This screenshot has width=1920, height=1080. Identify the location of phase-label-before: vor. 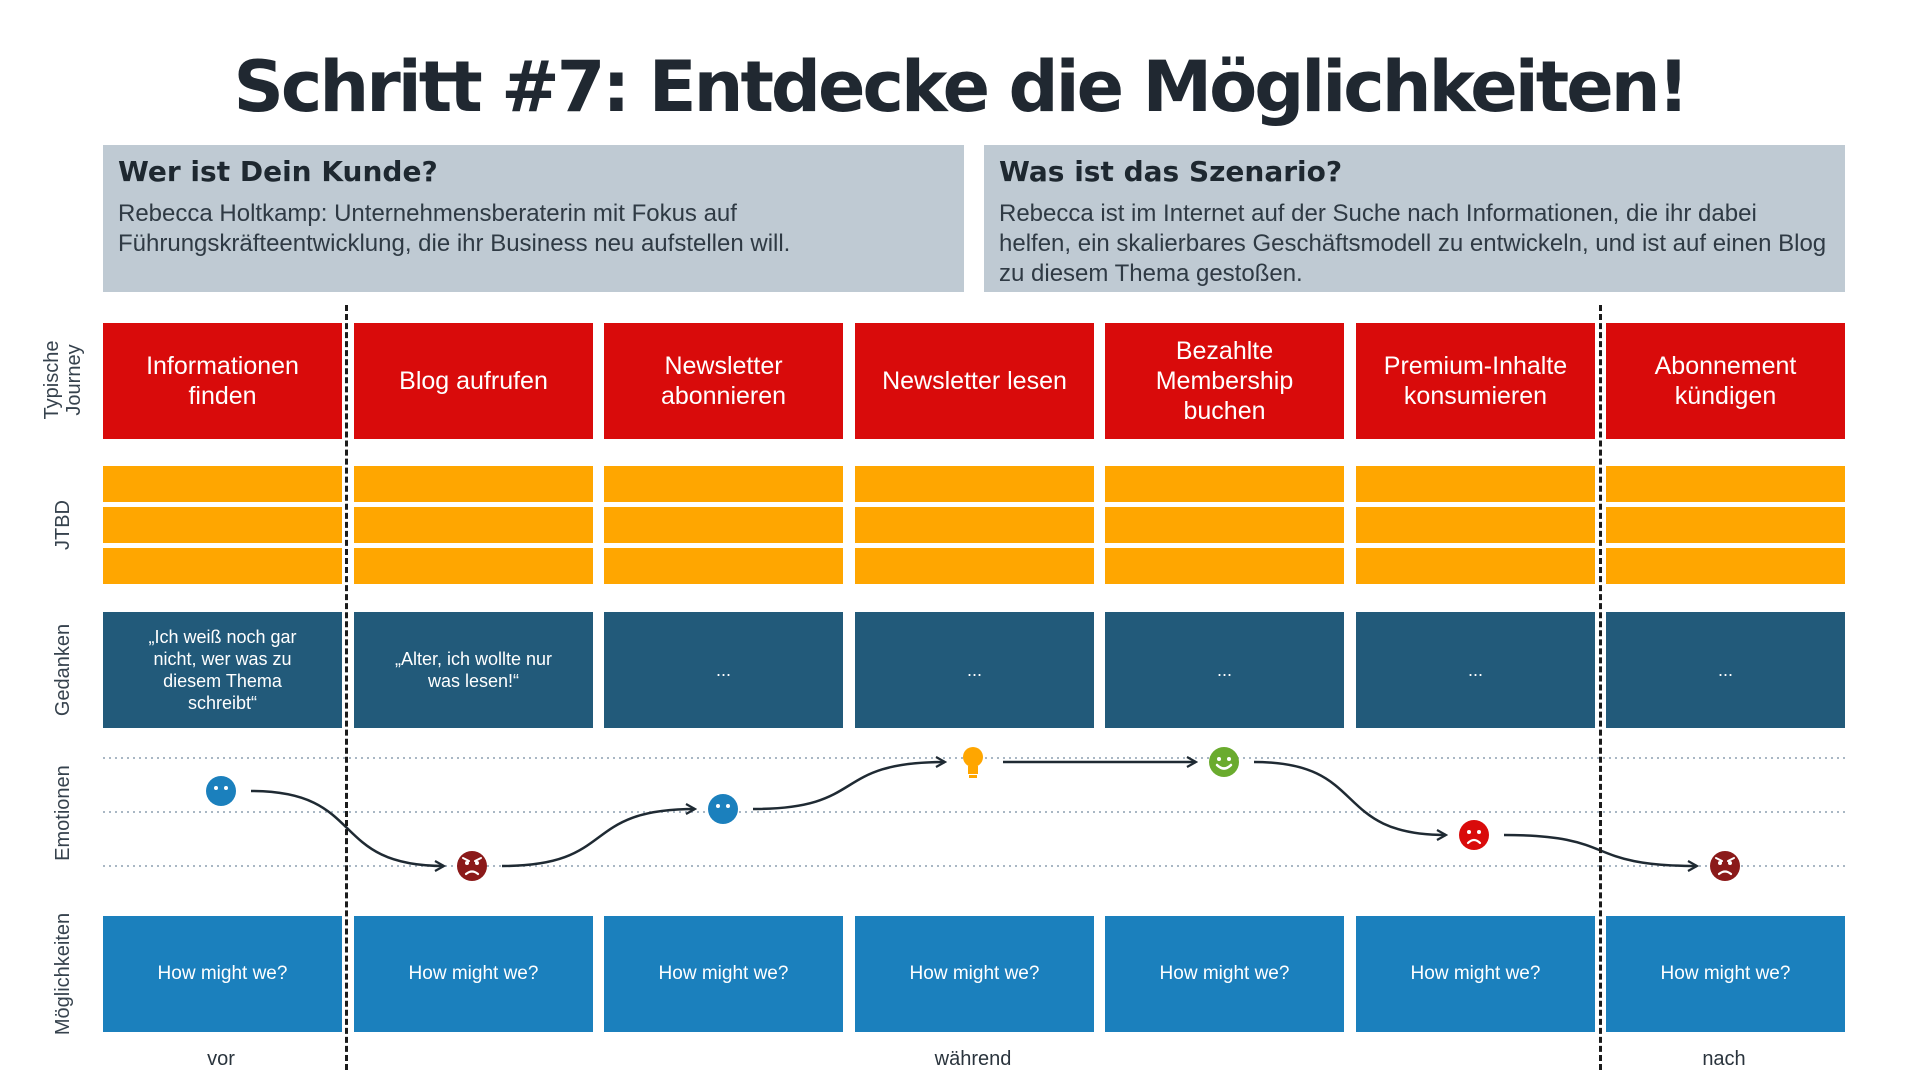
(221, 1059).